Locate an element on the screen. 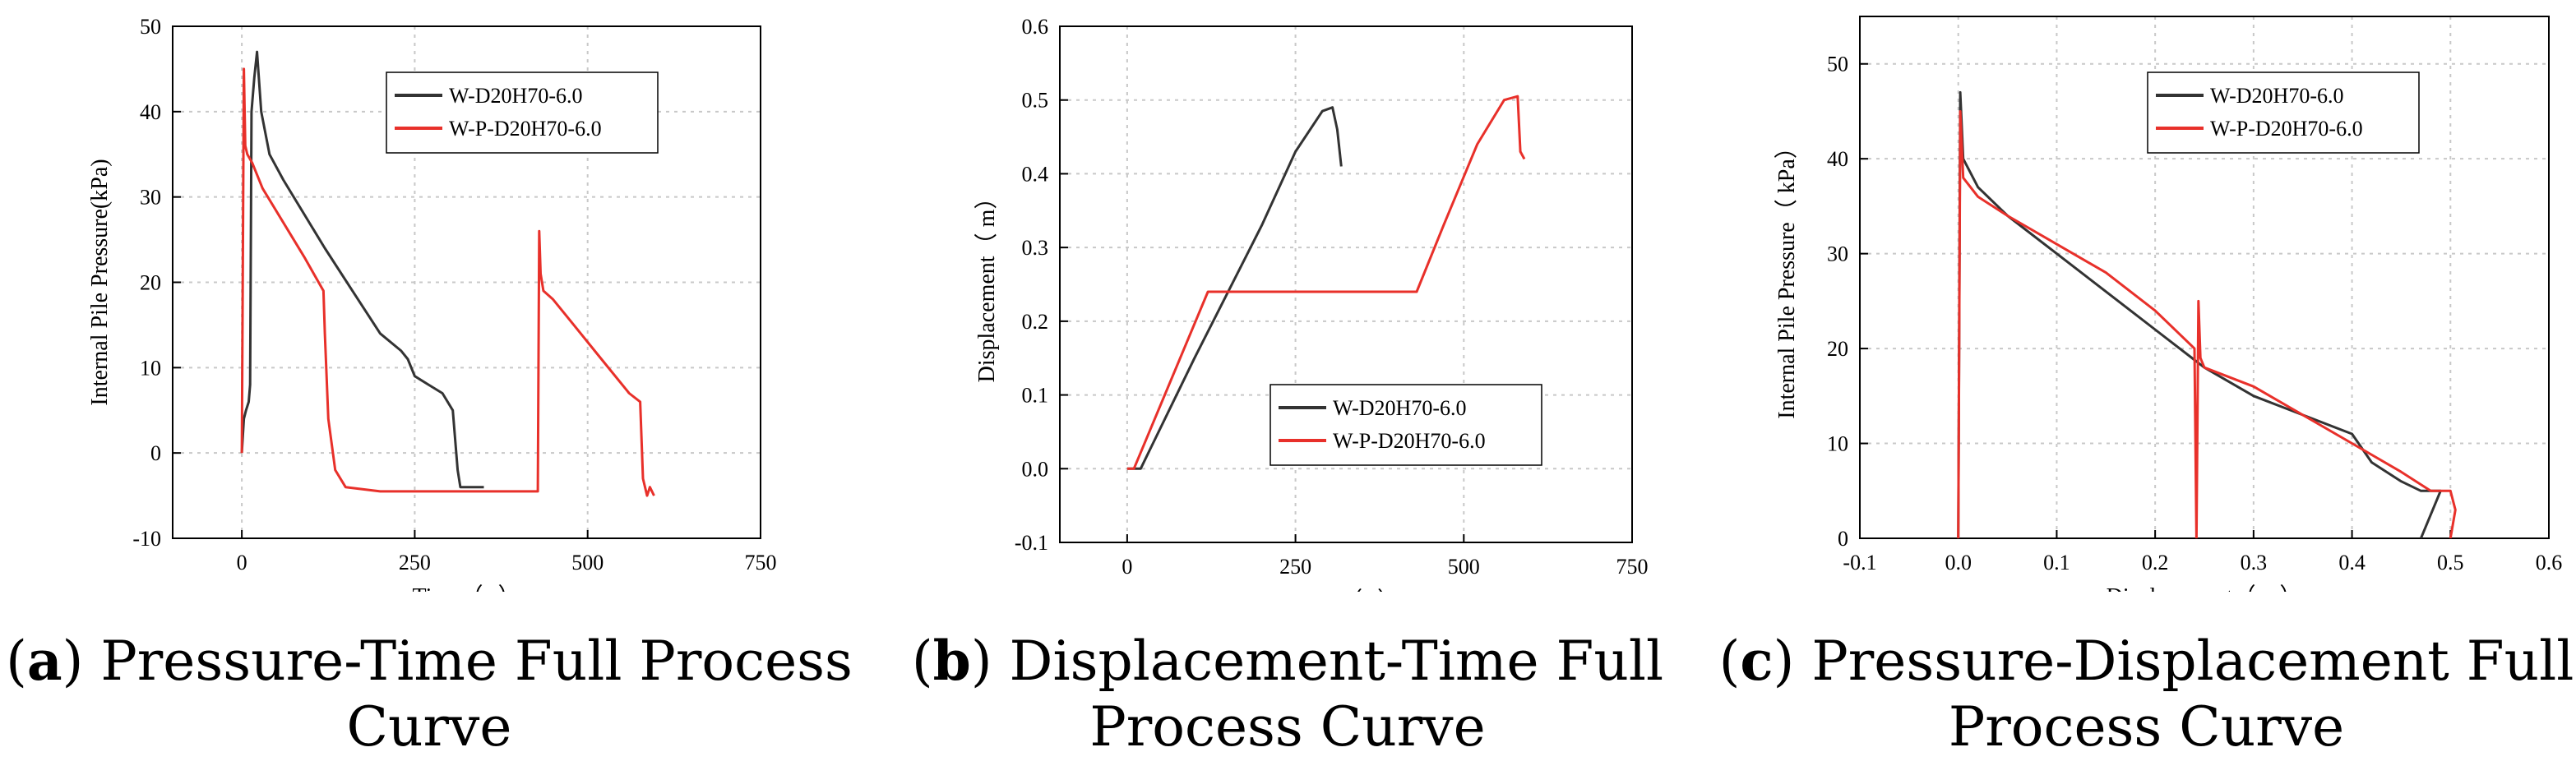 The image size is (2576, 775). caption-c-paren: ( is located at coordinates (1729, 661).